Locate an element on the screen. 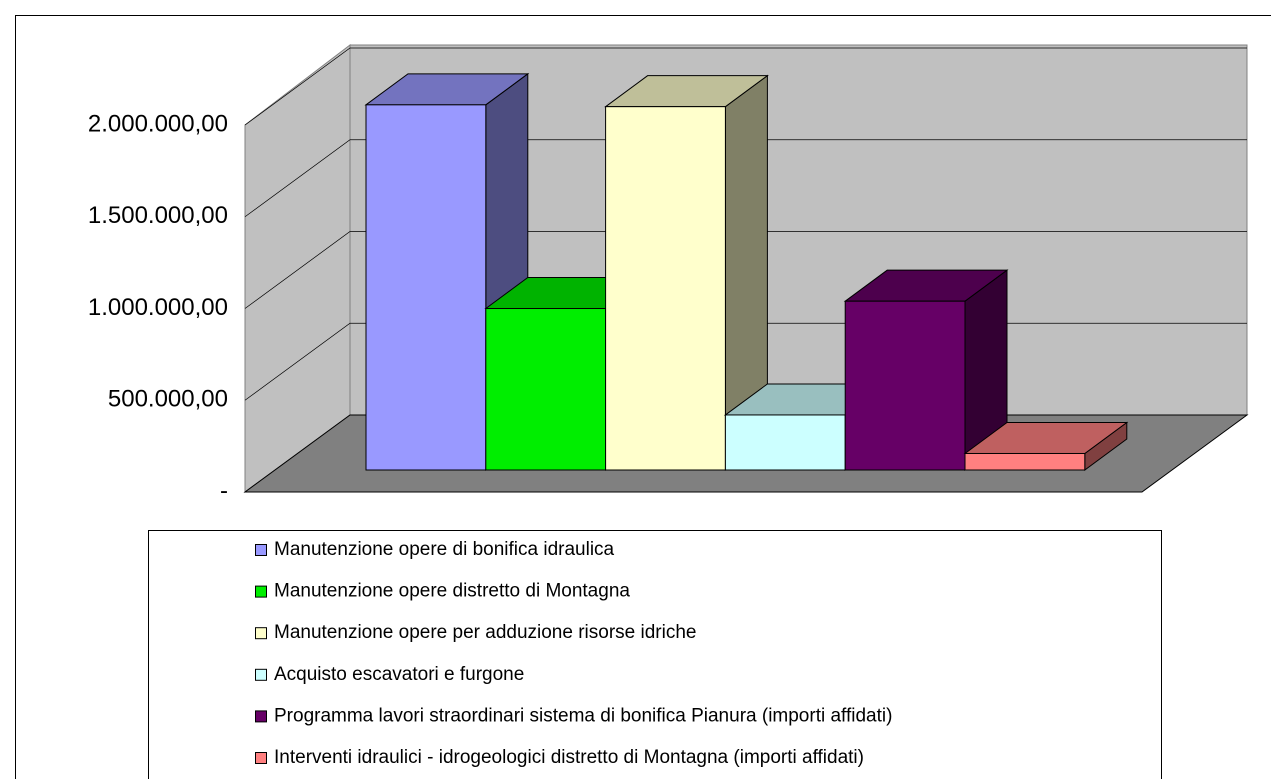 The image size is (1271, 779). y-tick-label: 1.000.000,00 is located at coordinates (158, 307).